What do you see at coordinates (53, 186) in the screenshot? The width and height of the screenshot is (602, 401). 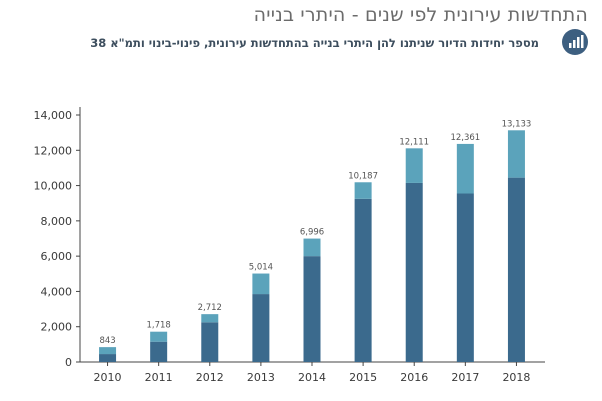 I see `y-tick-label: 10,000` at bounding box center [53, 186].